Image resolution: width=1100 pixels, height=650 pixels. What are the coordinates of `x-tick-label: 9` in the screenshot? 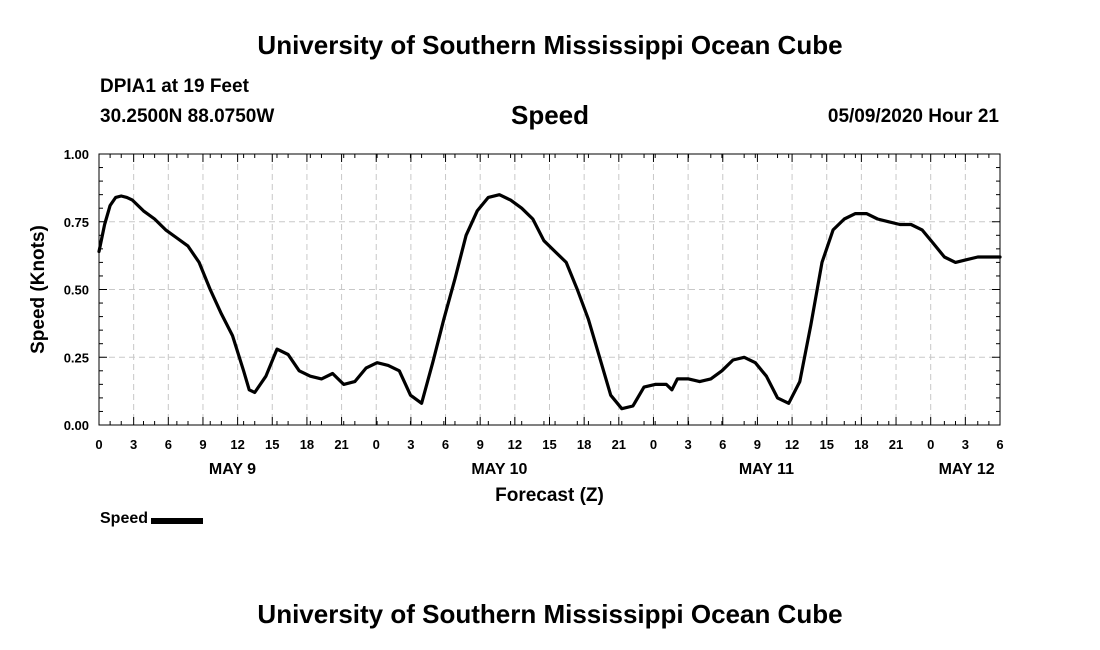 It's located at (757, 444).